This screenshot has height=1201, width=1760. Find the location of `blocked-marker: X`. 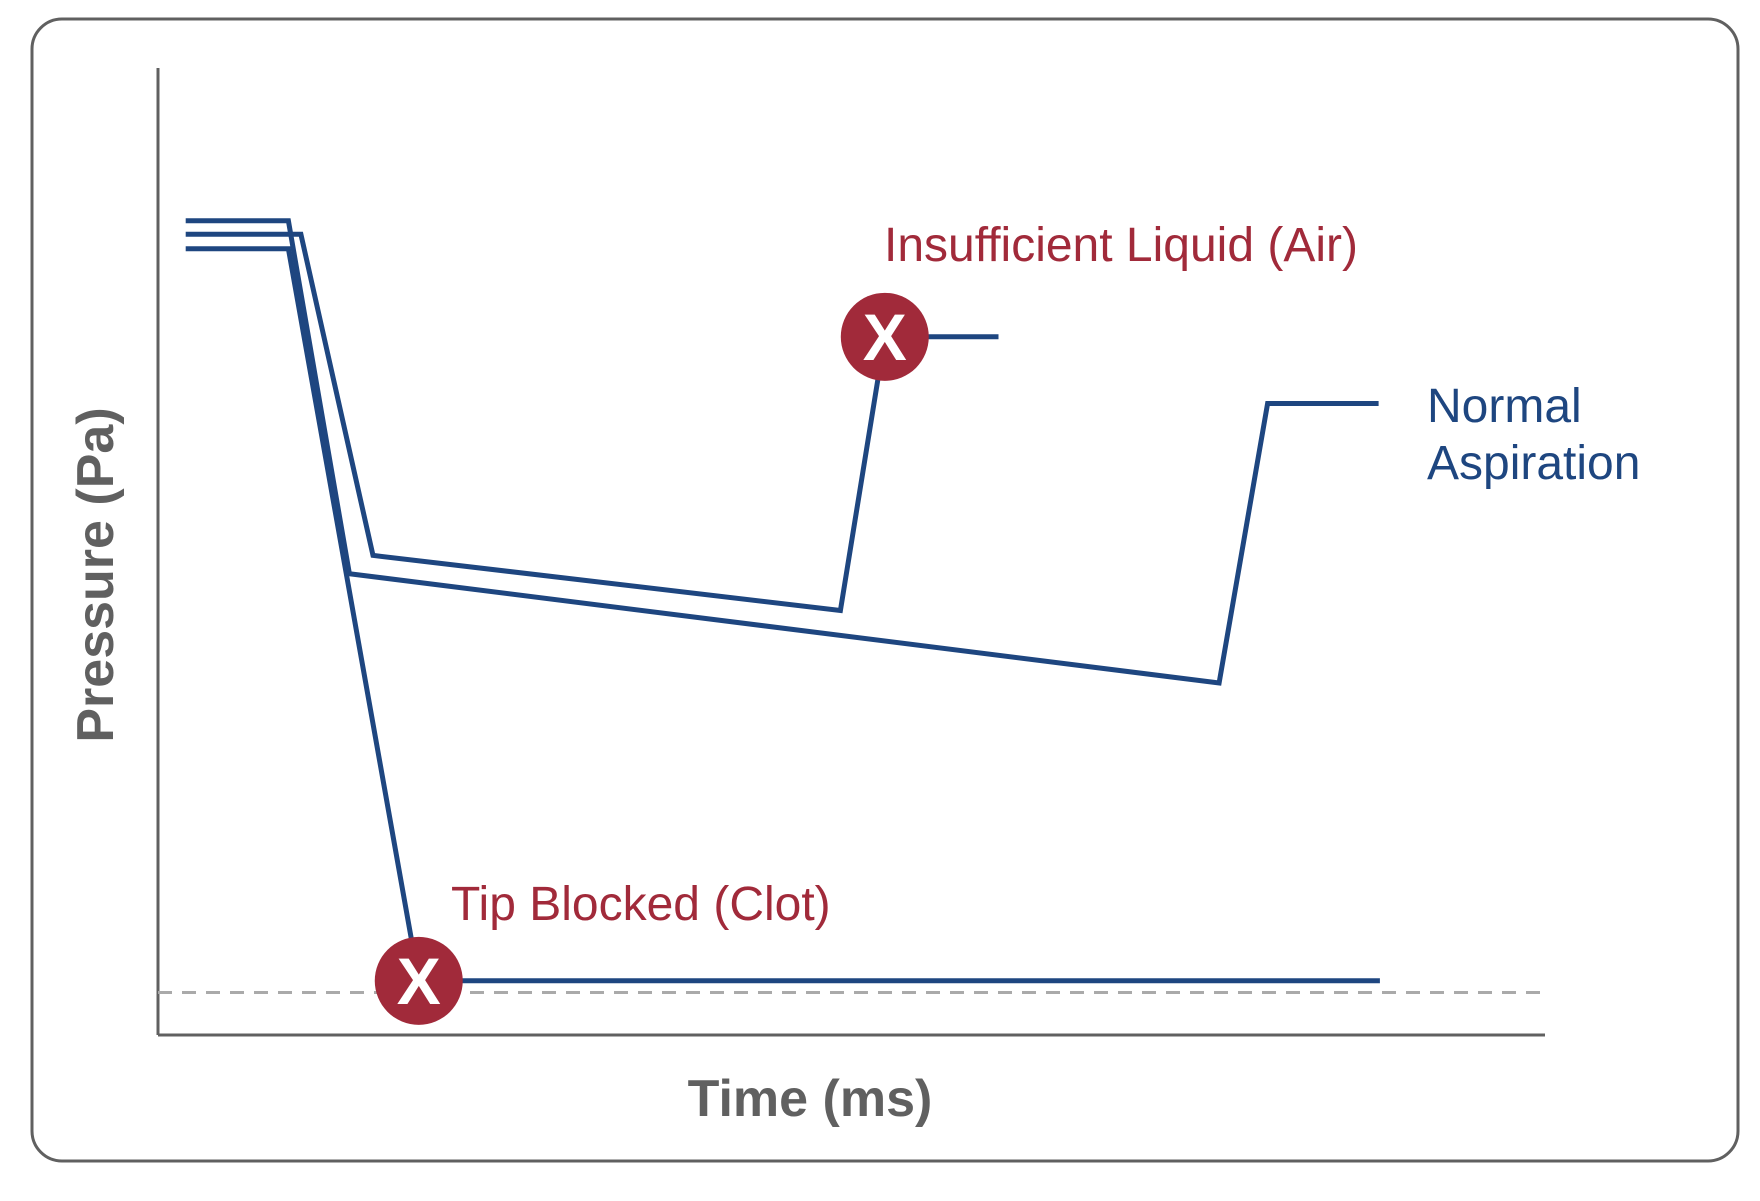

blocked-marker: X is located at coordinates (418, 980).